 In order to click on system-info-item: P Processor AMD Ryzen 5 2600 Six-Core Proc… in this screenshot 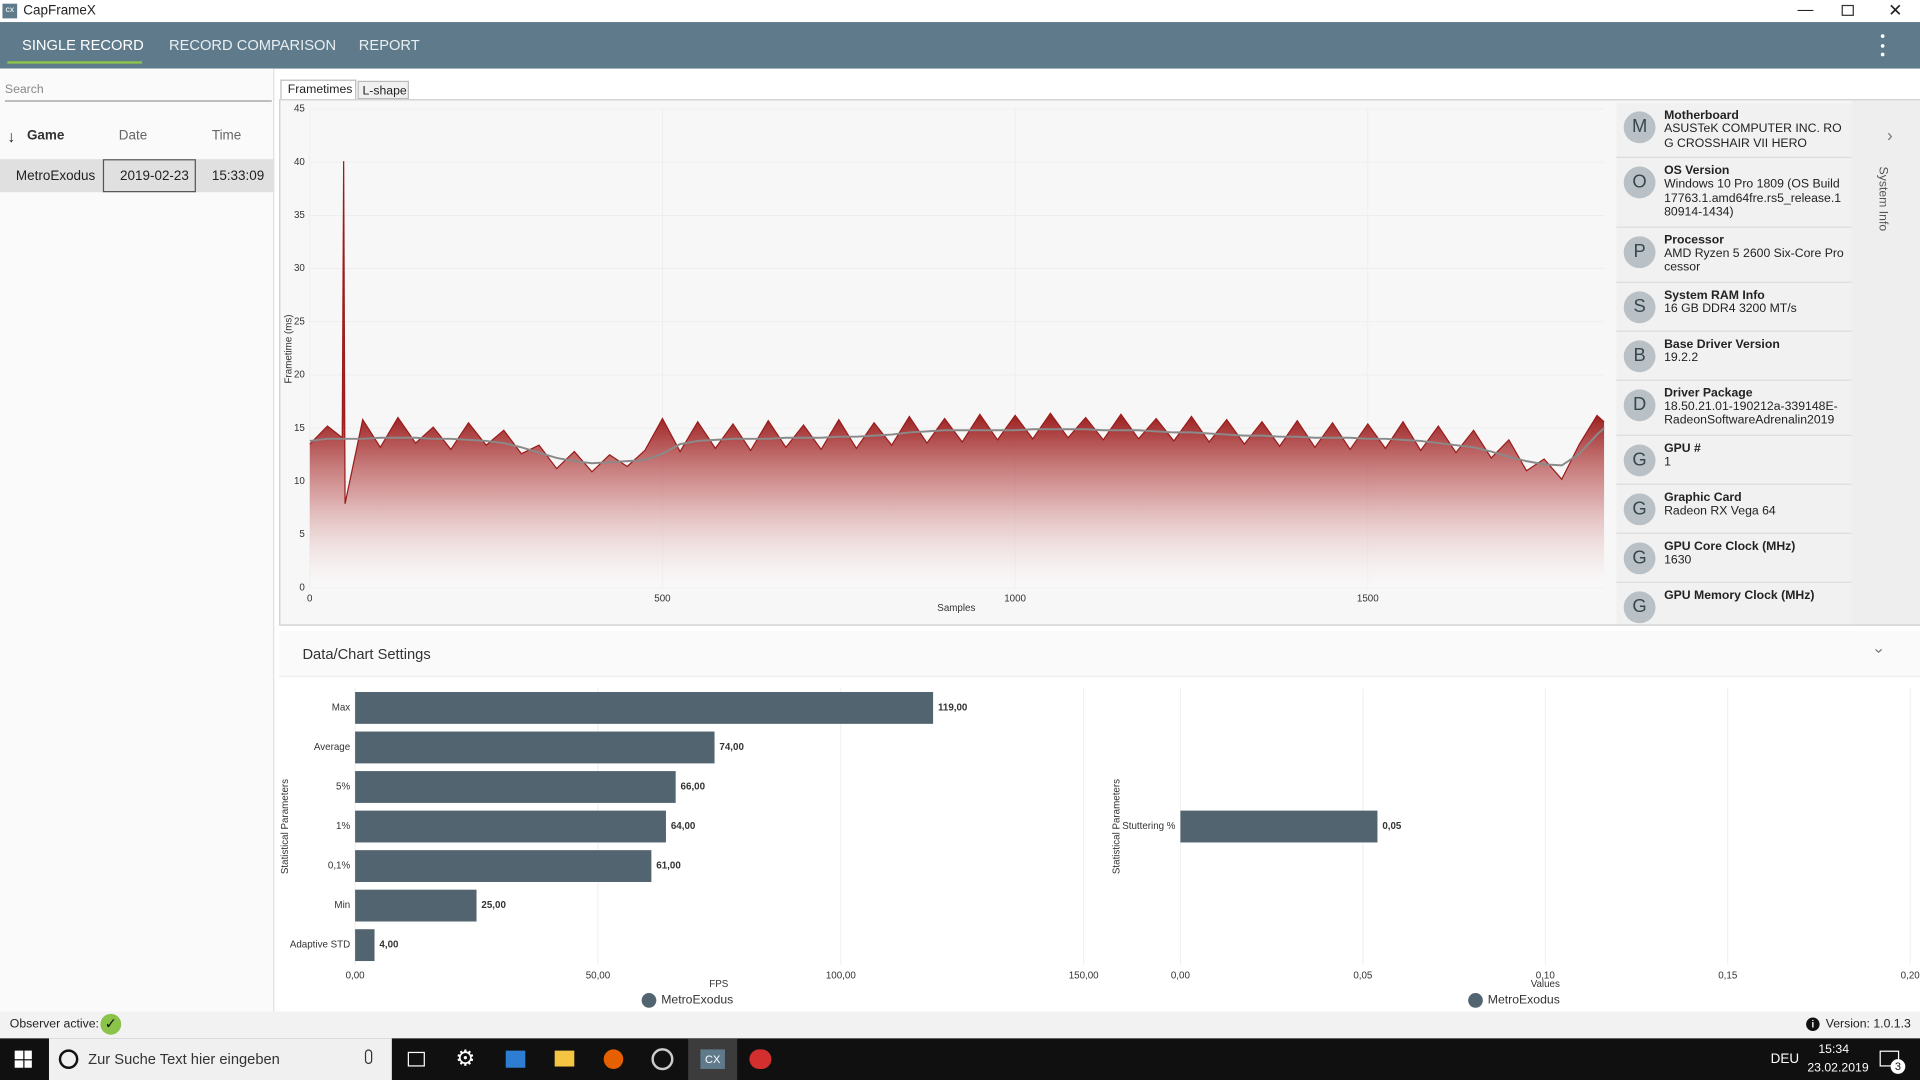, I will do `click(1734, 255)`.